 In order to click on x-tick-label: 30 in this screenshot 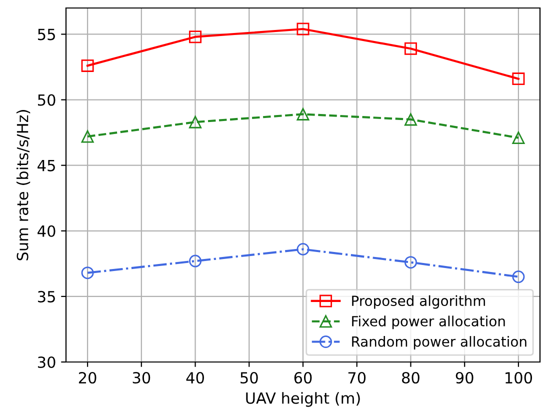, I will do `click(141, 378)`.